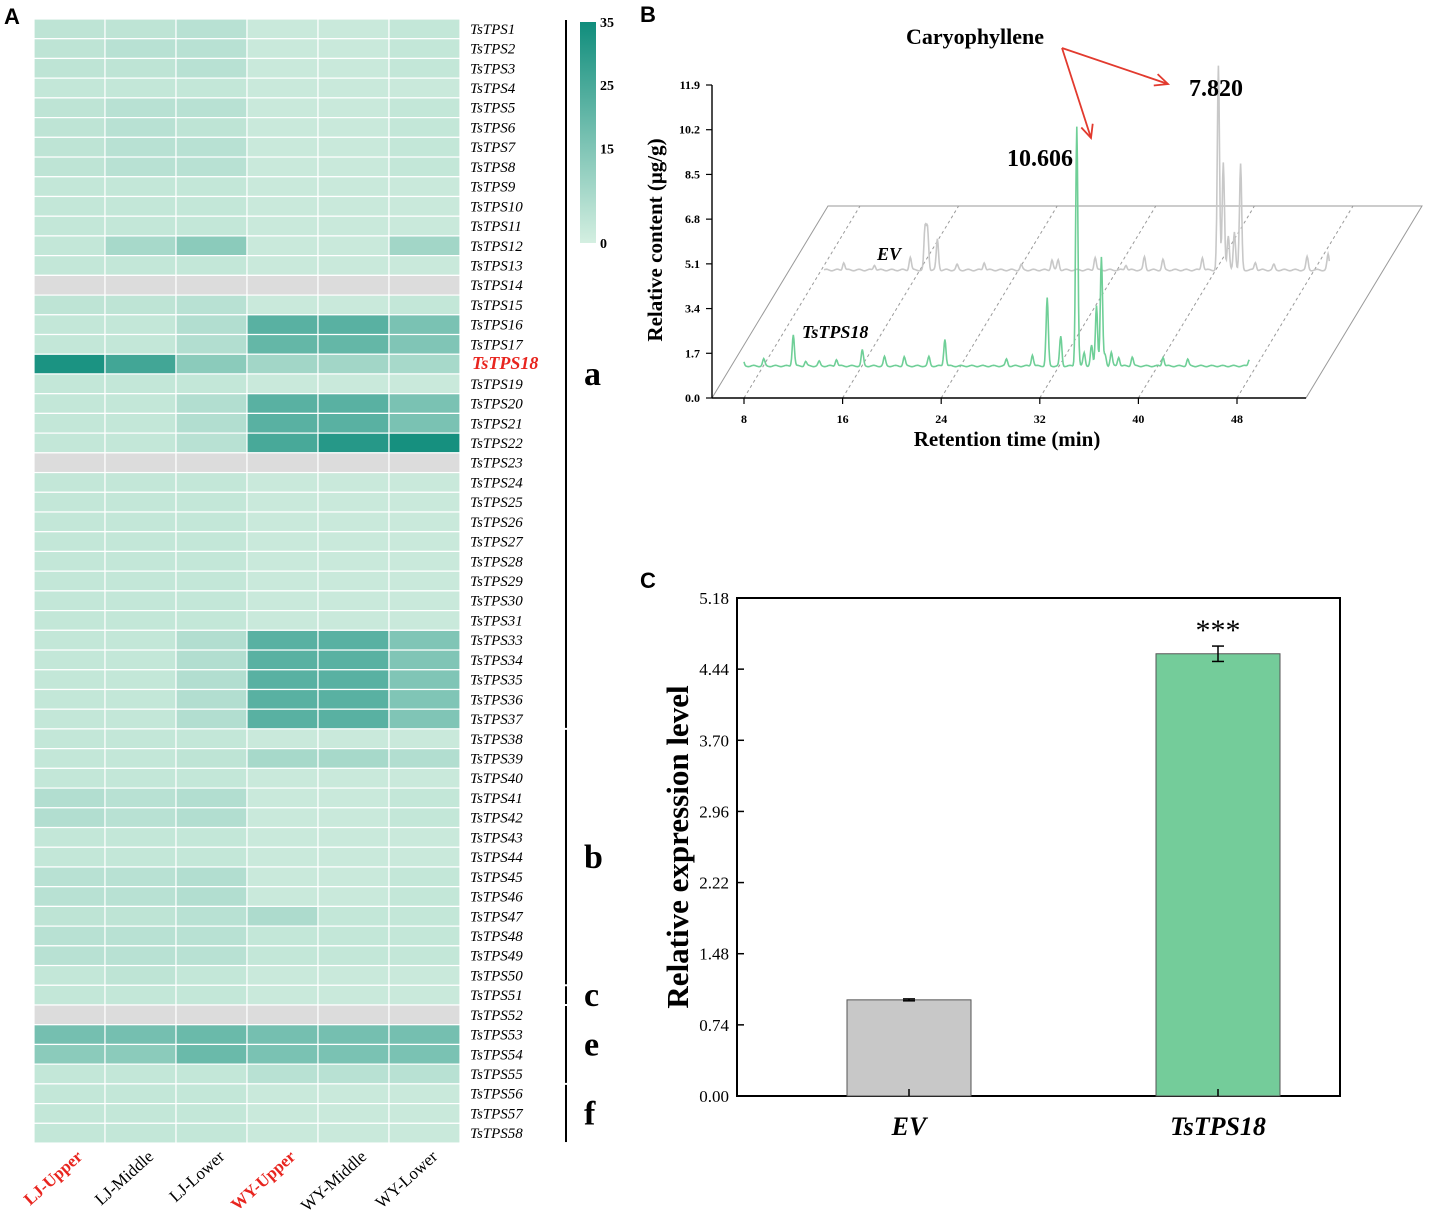  What do you see at coordinates (496, 306) in the screenshot?
I see `gene-row-label: TsTPS15` at bounding box center [496, 306].